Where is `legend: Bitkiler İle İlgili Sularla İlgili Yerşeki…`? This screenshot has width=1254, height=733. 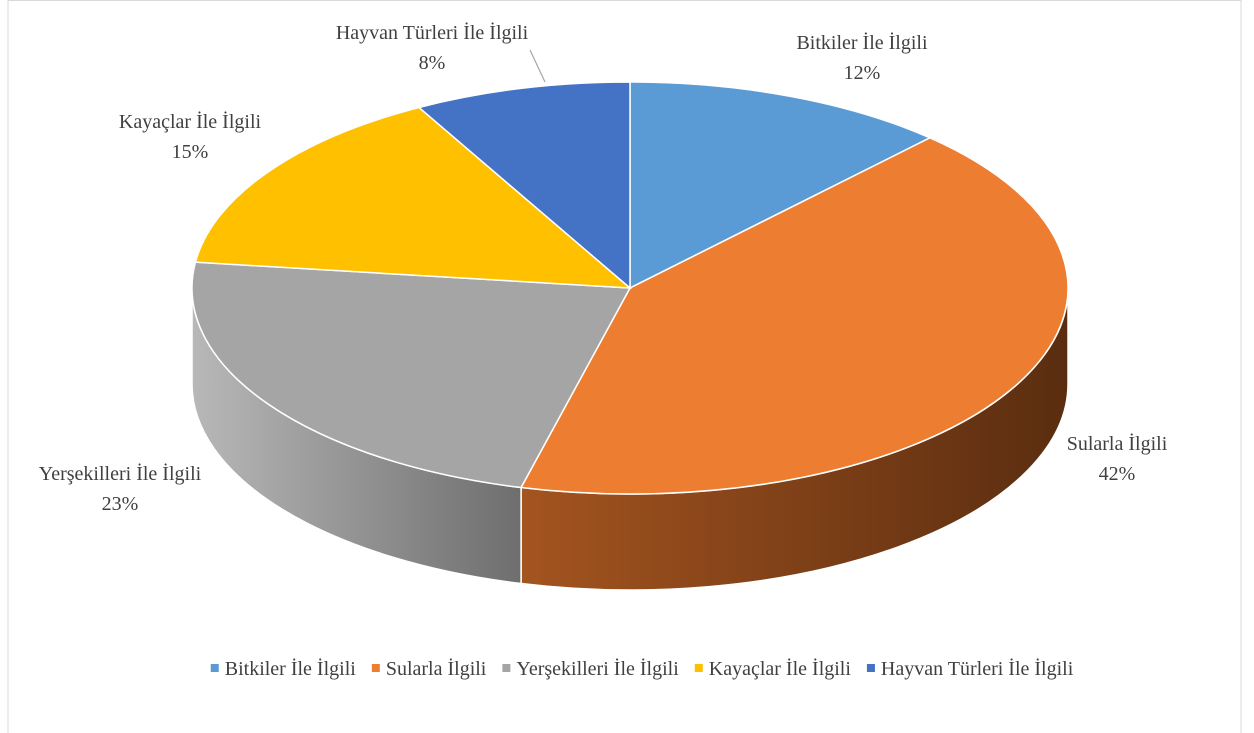 legend: Bitkiler İle İlgili Sularla İlgili Yerşeki… is located at coordinates (642, 668).